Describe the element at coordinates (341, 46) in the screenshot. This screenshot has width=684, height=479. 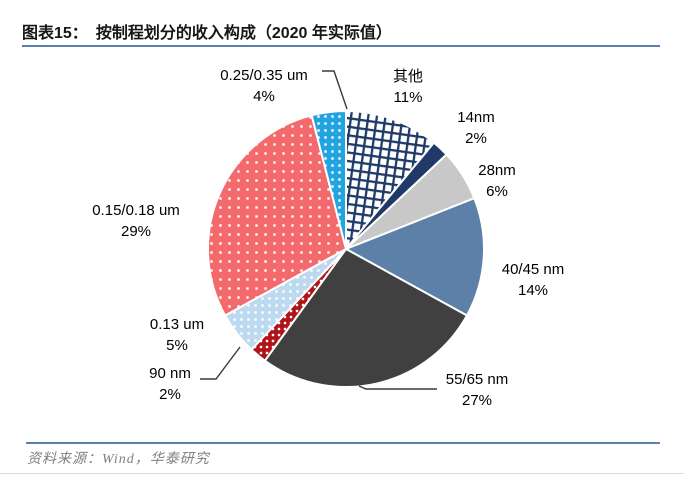
I see `title-underline` at that location.